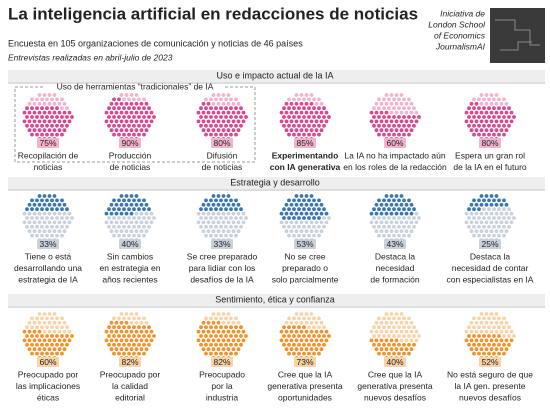 The height and width of the screenshot is (412, 550). I want to click on item-label: Destaca la, so click(490, 256).